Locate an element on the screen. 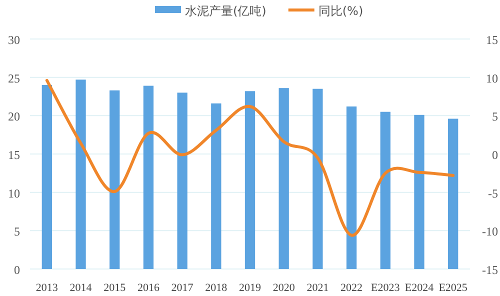 The width and height of the screenshot is (500, 296). x-tick-label: 2021 is located at coordinates (317, 288).